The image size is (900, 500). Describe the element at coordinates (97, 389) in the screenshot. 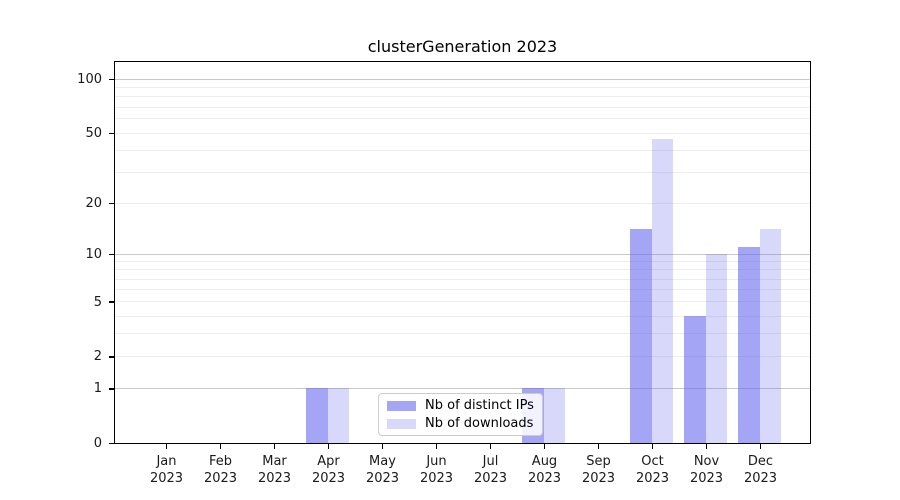

I see `ytick-label-1: 1` at that location.